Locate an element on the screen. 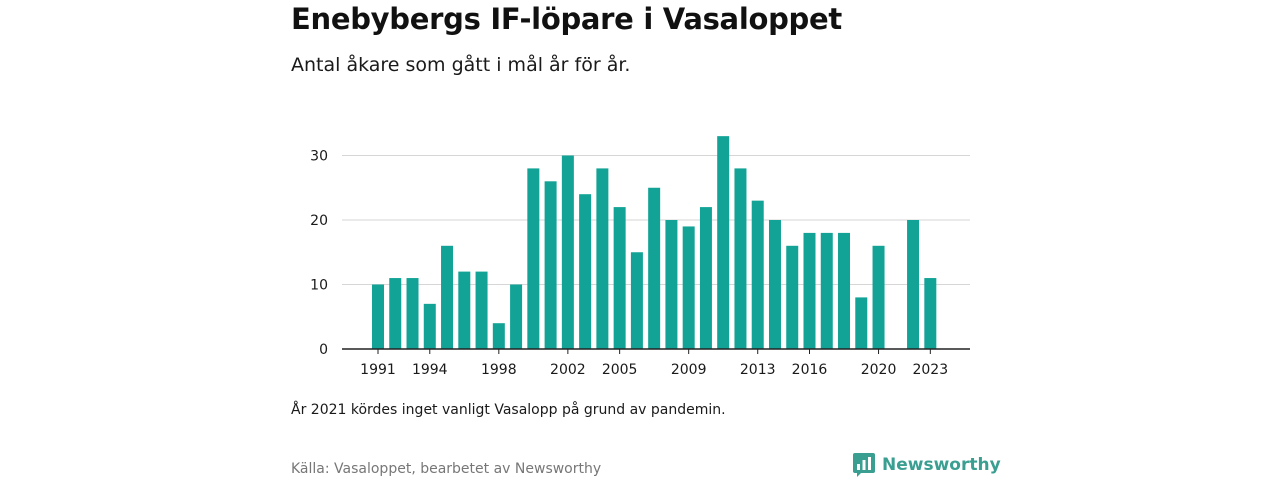 This screenshot has height=480, width=1280. bar-2000 is located at coordinates (533, 258).